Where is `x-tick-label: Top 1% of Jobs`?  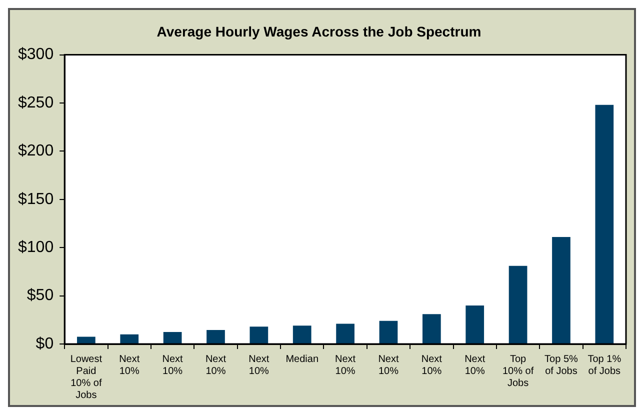 x-tick-label: Top 1% of Jobs is located at coordinates (605, 365).